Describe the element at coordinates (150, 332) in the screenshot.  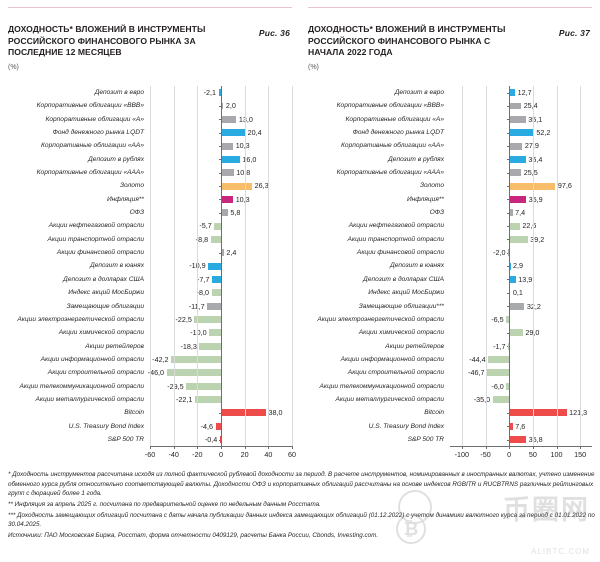
I see `chart-row: Акции химической отрасли -10,0` at that location.